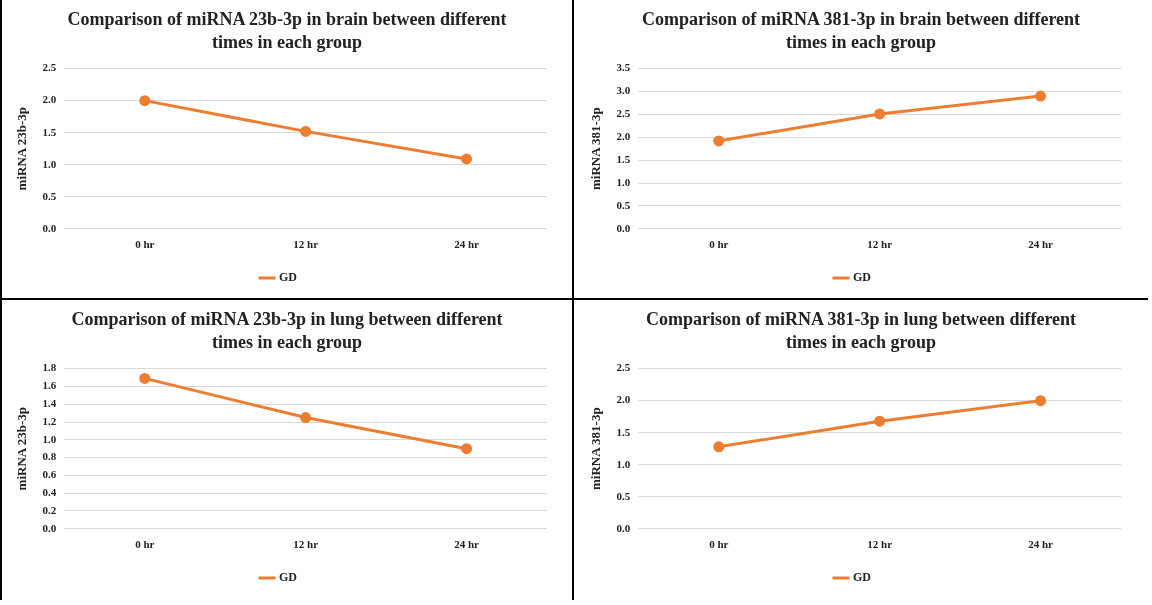  What do you see at coordinates (861, 331) in the screenshot?
I see `chart-title: Comparison of miRNA 381-3p in lung between different times in each group` at bounding box center [861, 331].